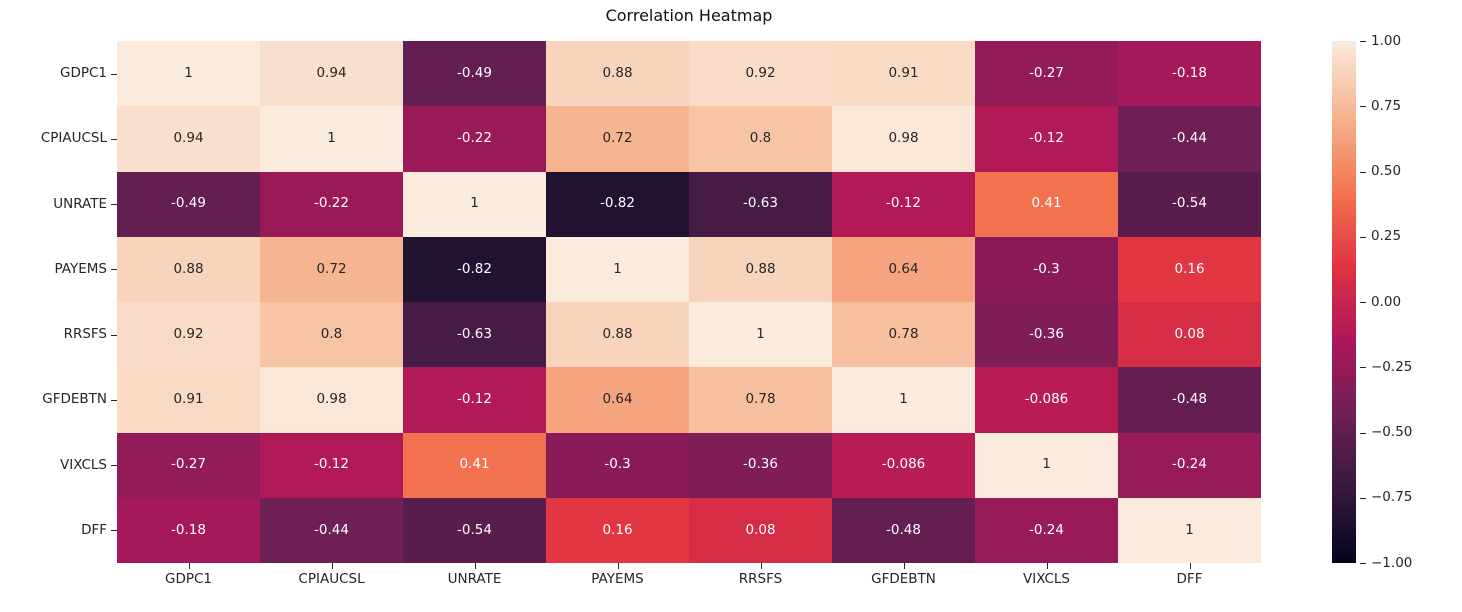 This screenshot has height=612, width=1462. Describe the element at coordinates (760, 269) in the screenshot. I see `heatmap-cell-PAYEMS-RRSFS: 0.88` at that location.